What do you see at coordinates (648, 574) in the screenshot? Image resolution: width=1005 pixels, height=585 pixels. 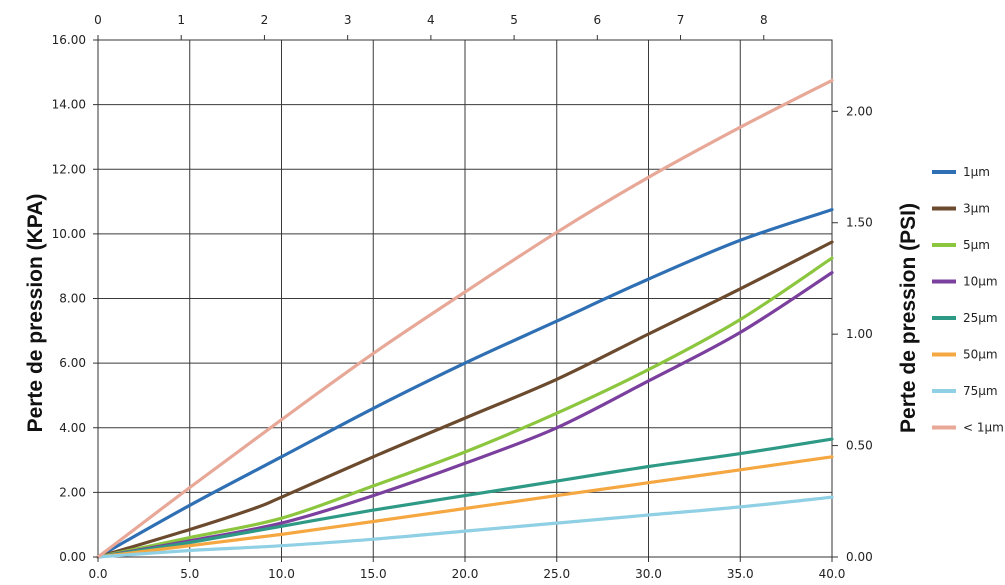 I see `x-bottom-tick-label: 30.0` at bounding box center [648, 574].